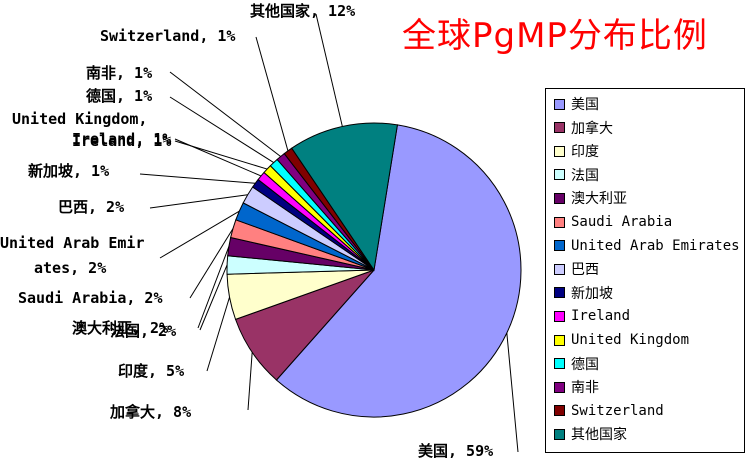  Describe the element at coordinates (585, 152) in the screenshot. I see `legend-label: 印度` at that location.